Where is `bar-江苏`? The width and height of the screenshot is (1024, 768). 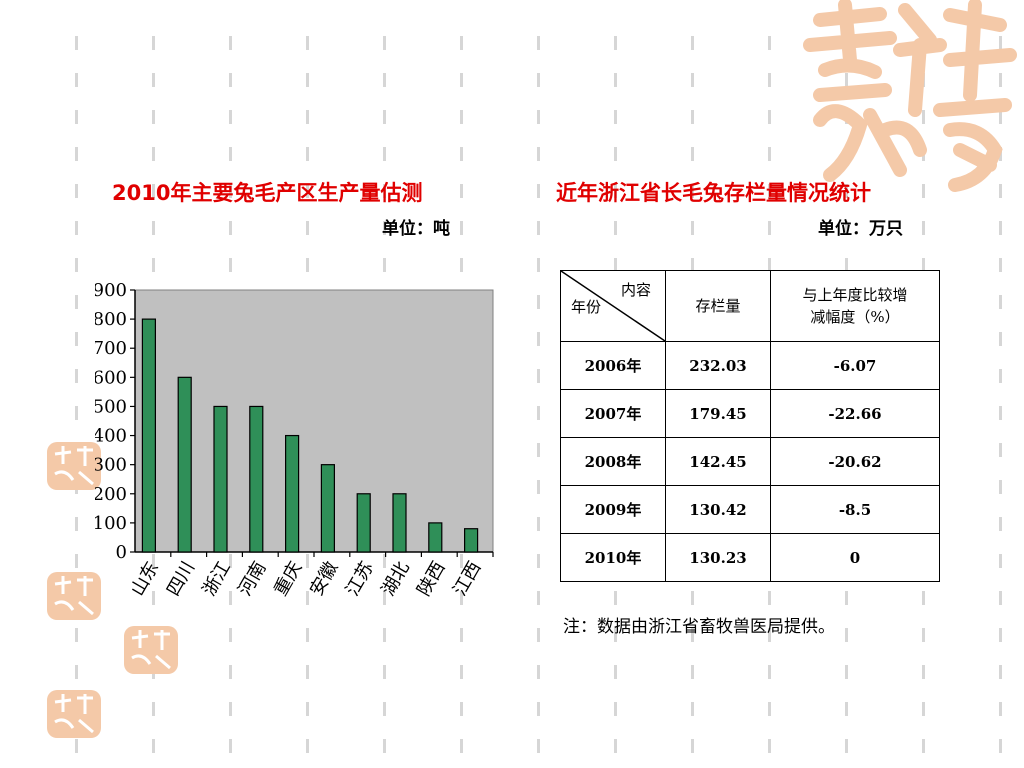 bar-江苏 is located at coordinates (363, 523).